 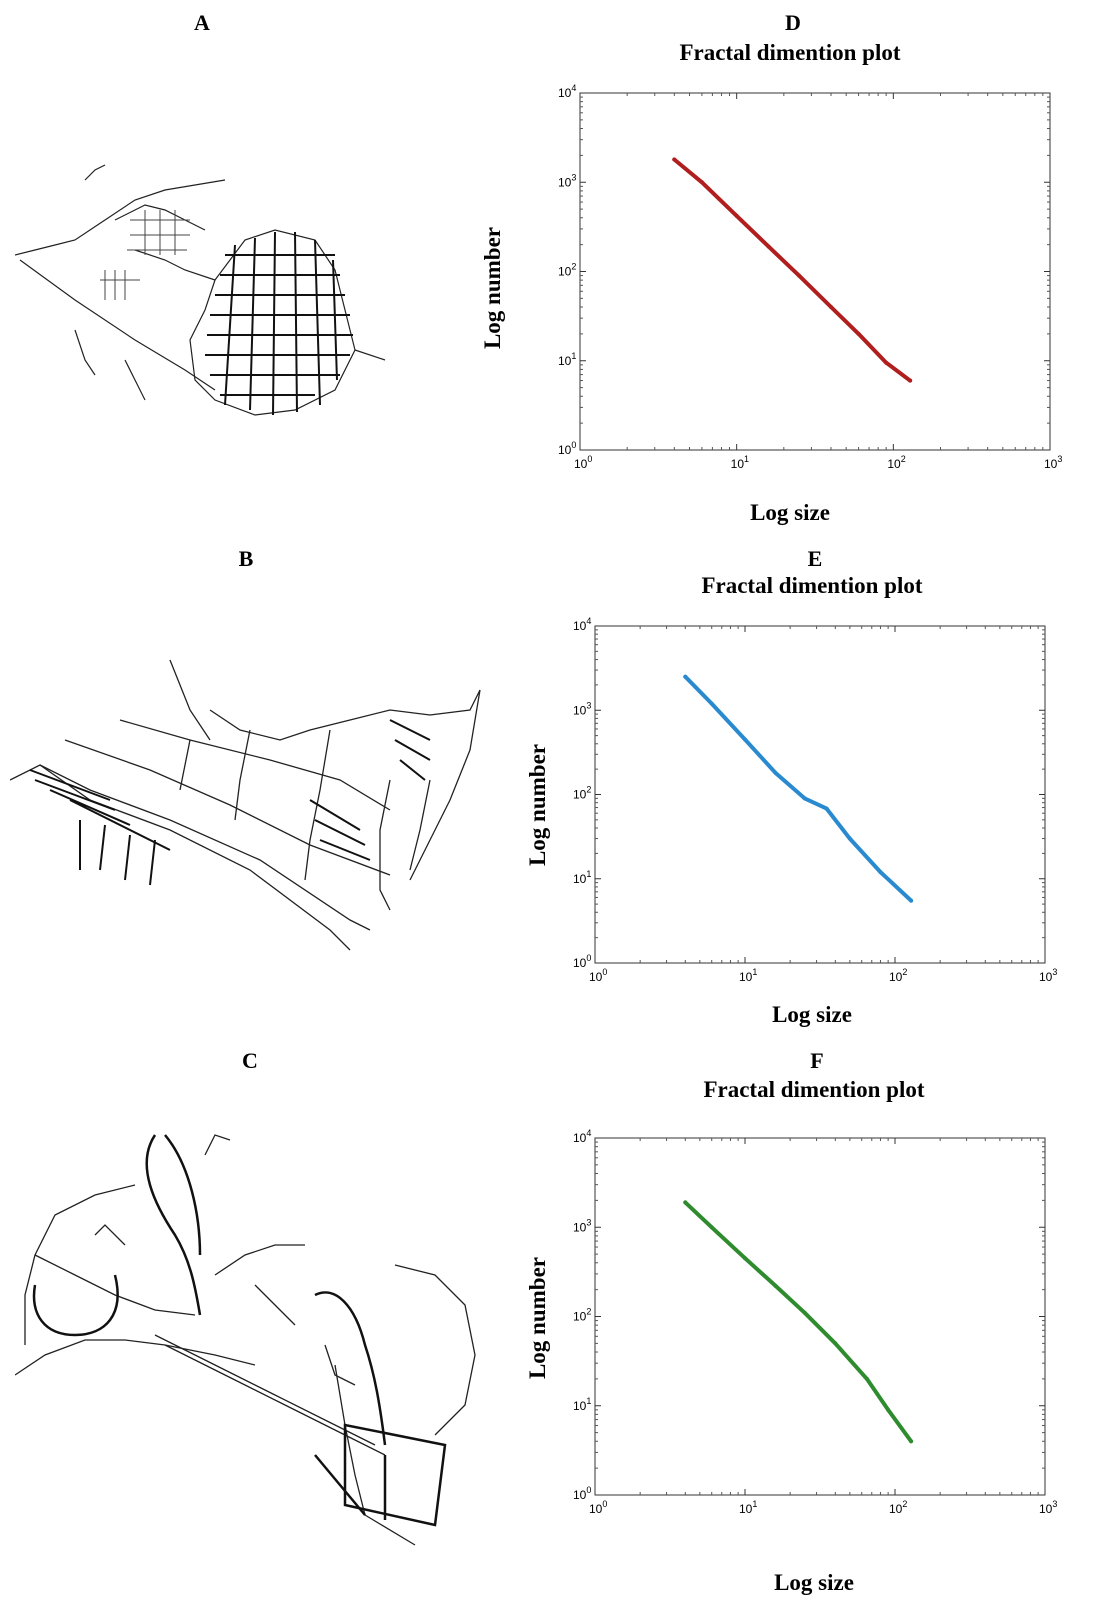 What do you see at coordinates (815, 559) in the screenshot?
I see `panel-label-e: E` at bounding box center [815, 559].